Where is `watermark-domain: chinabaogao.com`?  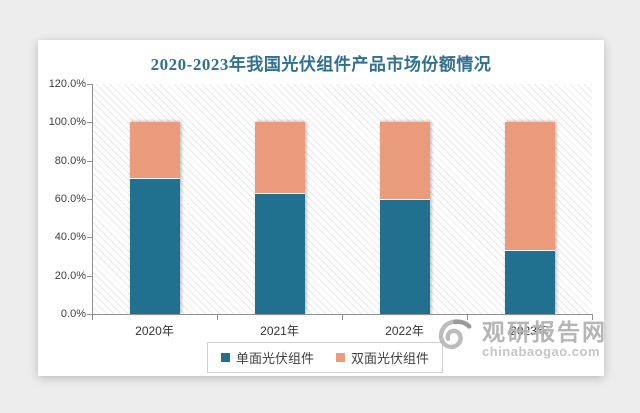
watermark-domain: chinabaogao.com is located at coordinates (541, 351).